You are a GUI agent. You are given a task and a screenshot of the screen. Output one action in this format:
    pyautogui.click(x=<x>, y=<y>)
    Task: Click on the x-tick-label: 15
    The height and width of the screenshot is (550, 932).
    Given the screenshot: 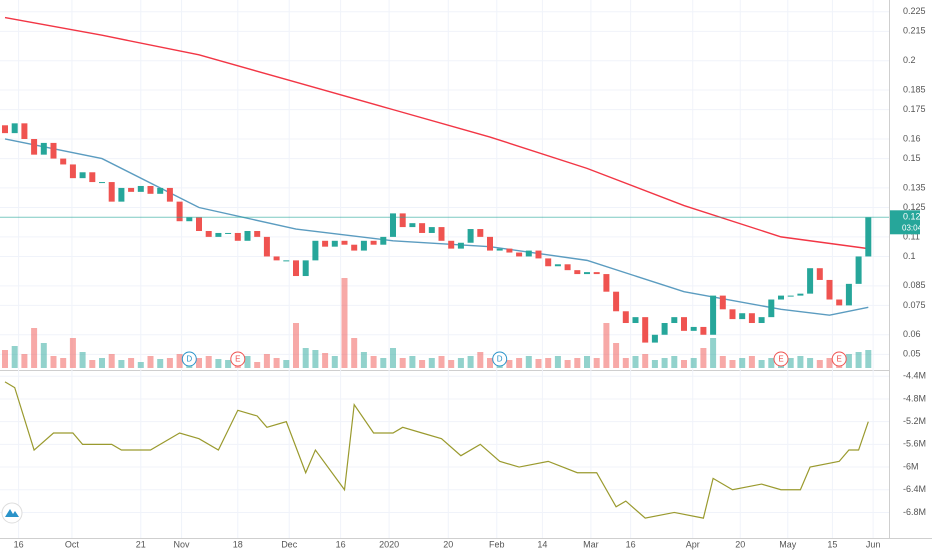 What is the action you would take?
    pyautogui.click(x=832, y=544)
    